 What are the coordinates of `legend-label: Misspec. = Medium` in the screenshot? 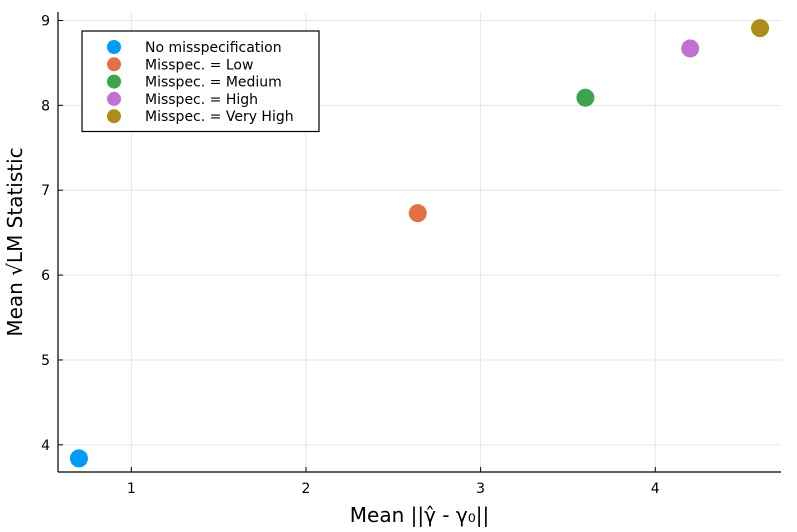 It's located at (213, 83).